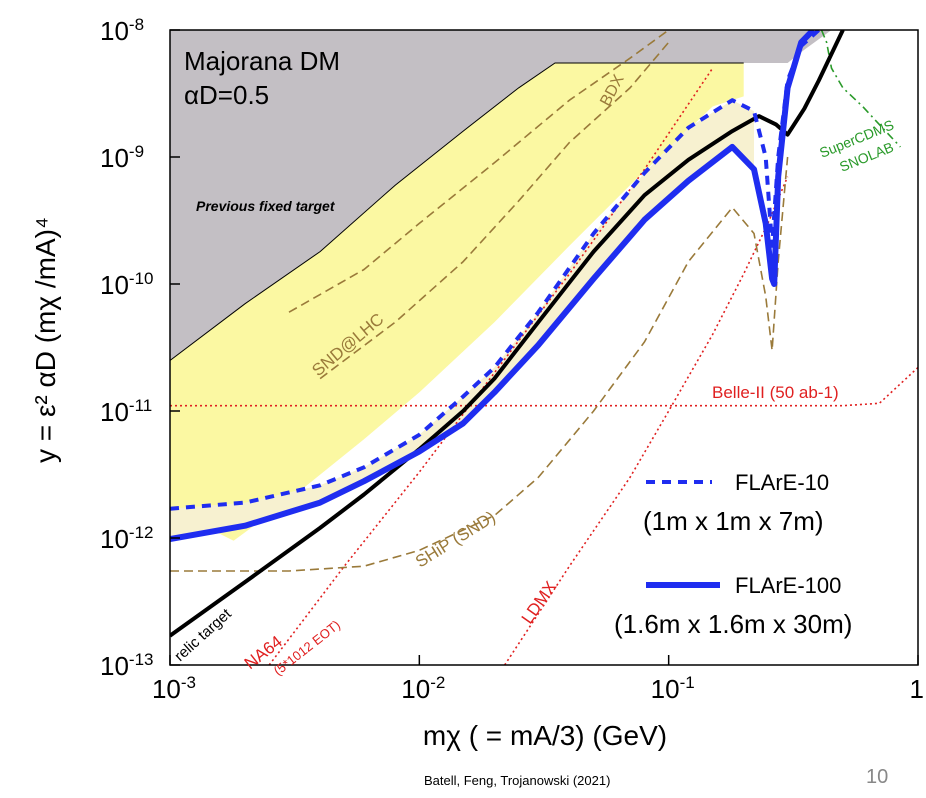 The width and height of the screenshot is (926, 798). What do you see at coordinates (545, 735) in the screenshot?
I see `x-axis-title: mχ ( = mA/3) (GeV)` at bounding box center [545, 735].